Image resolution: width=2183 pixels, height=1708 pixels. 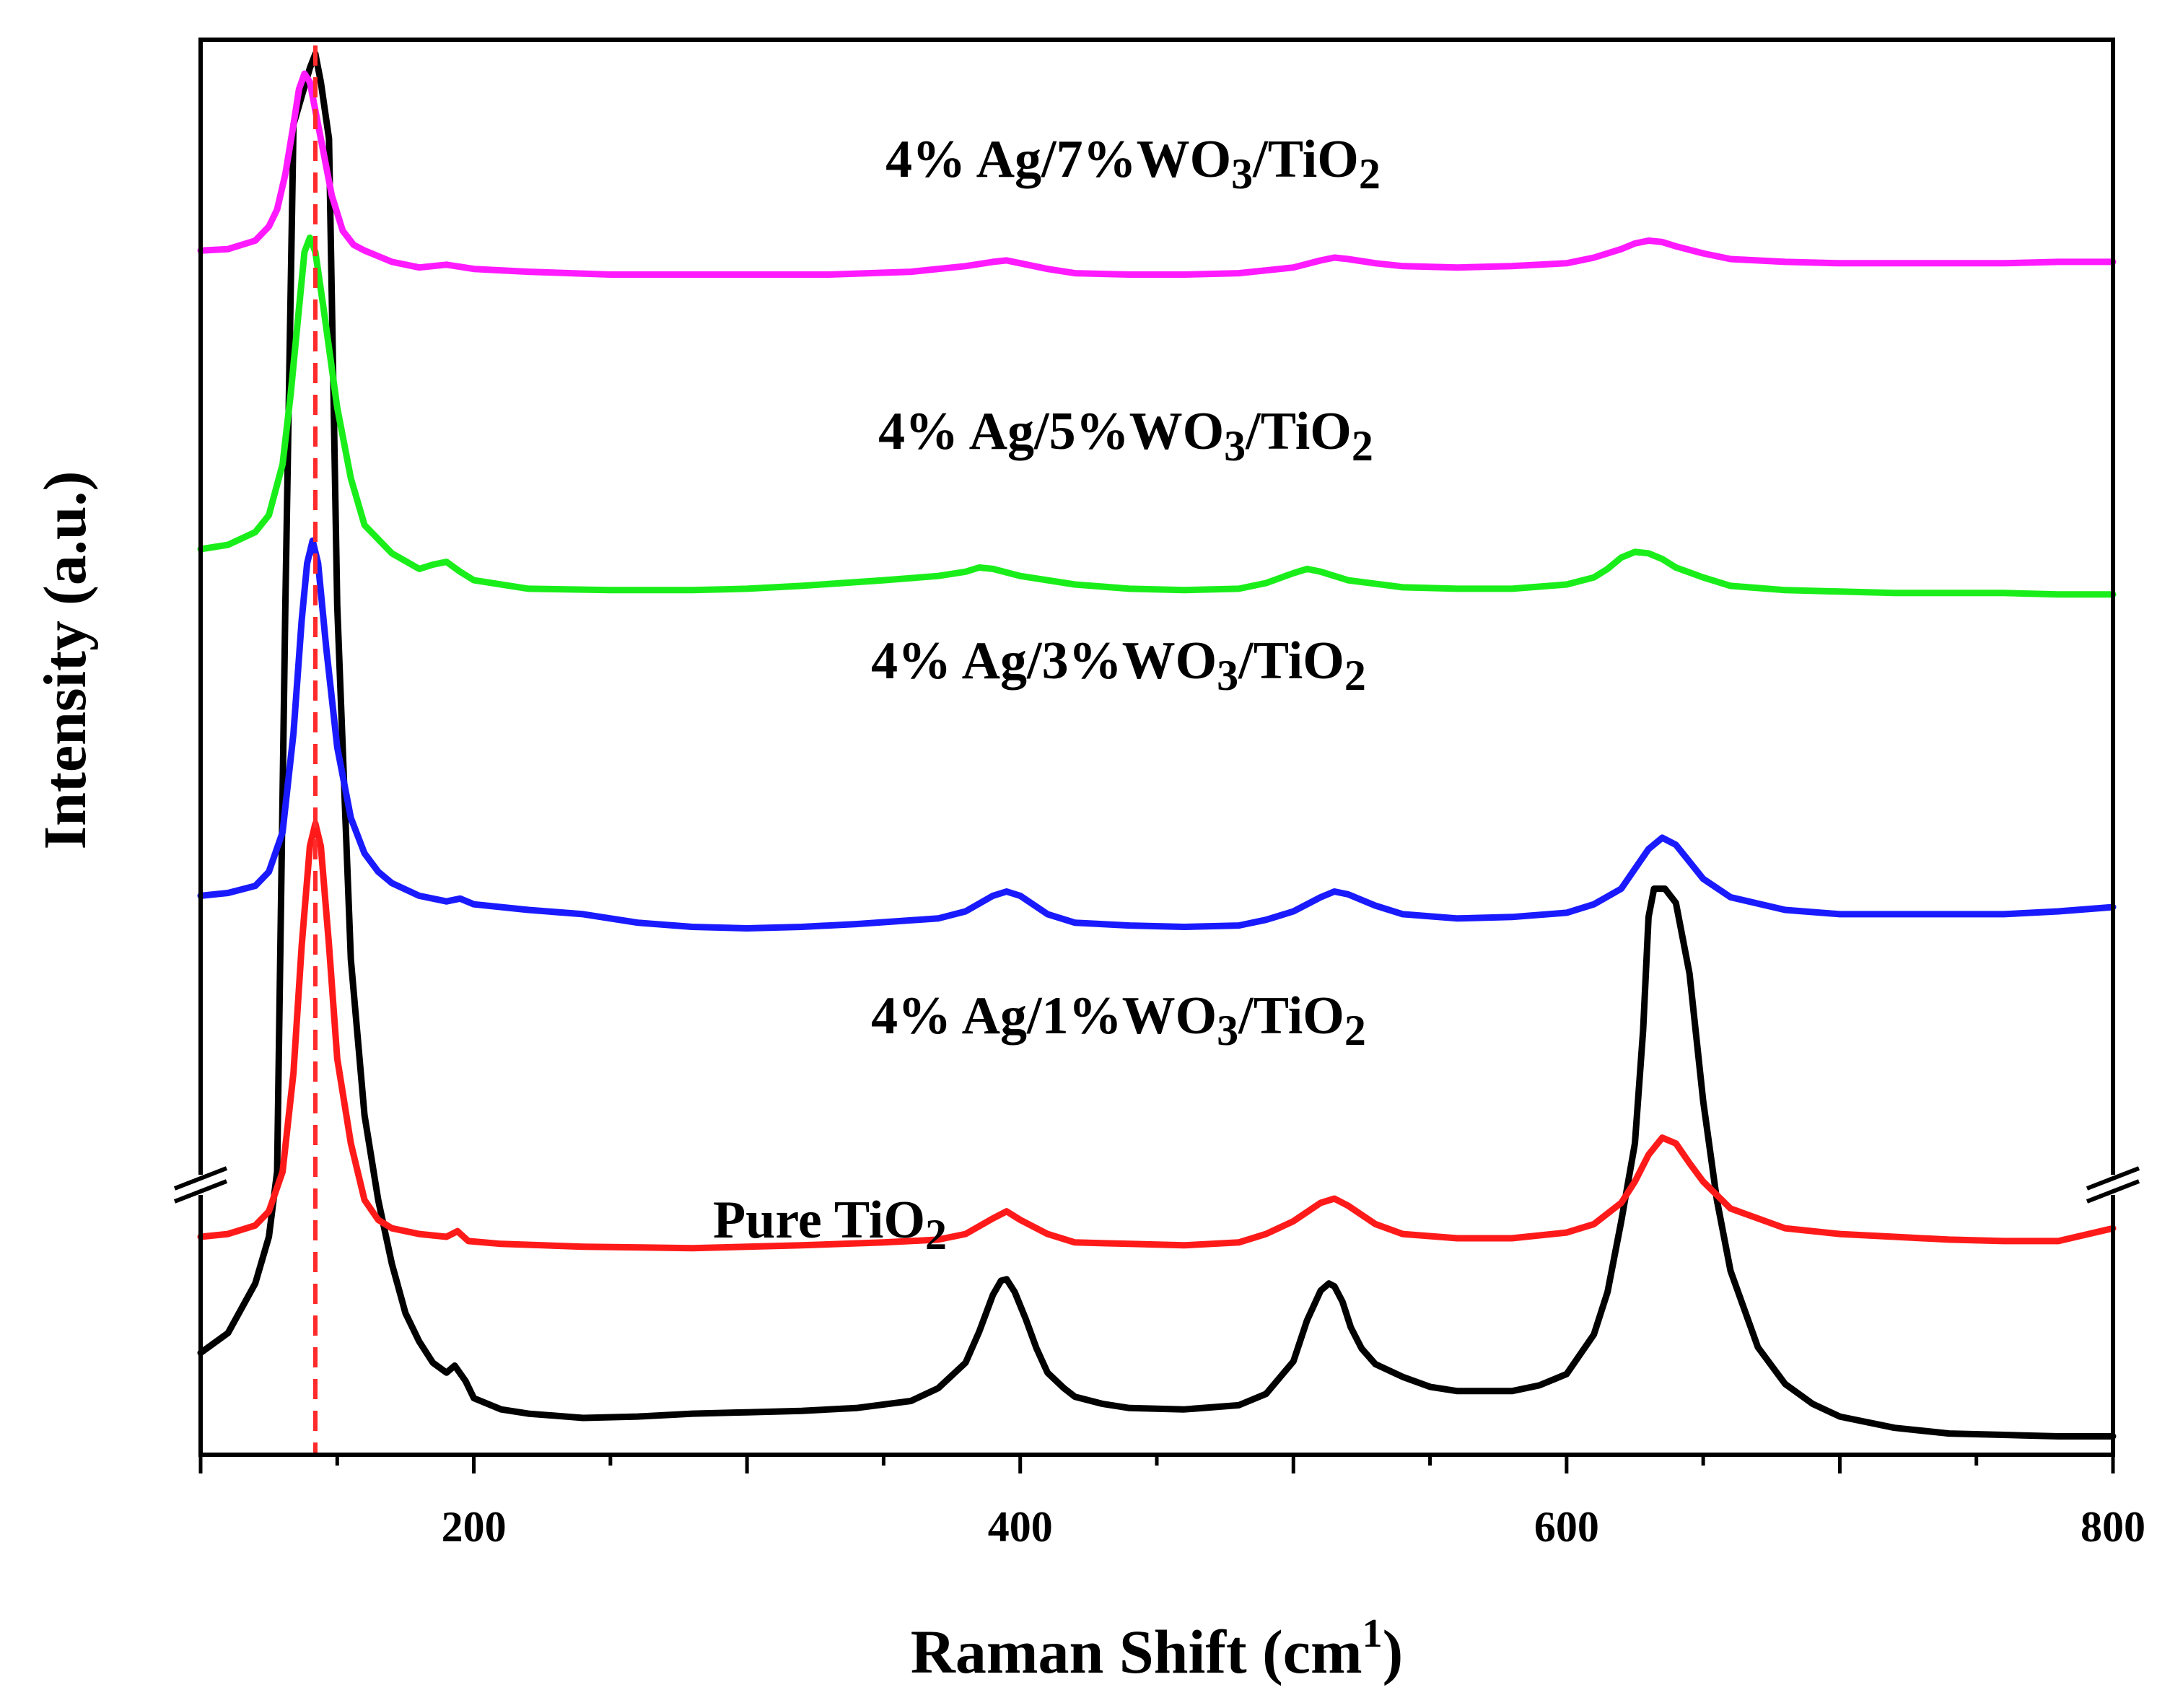 I want to click on x-tick-label-200: 200, so click(x=475, y=1527).